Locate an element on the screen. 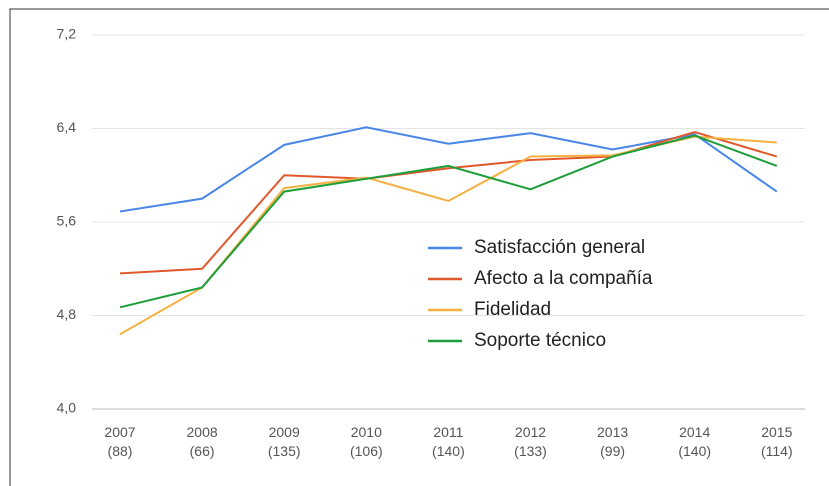 This screenshot has width=829, height=486. x-tick-label: 2009 (135) is located at coordinates (284, 441).